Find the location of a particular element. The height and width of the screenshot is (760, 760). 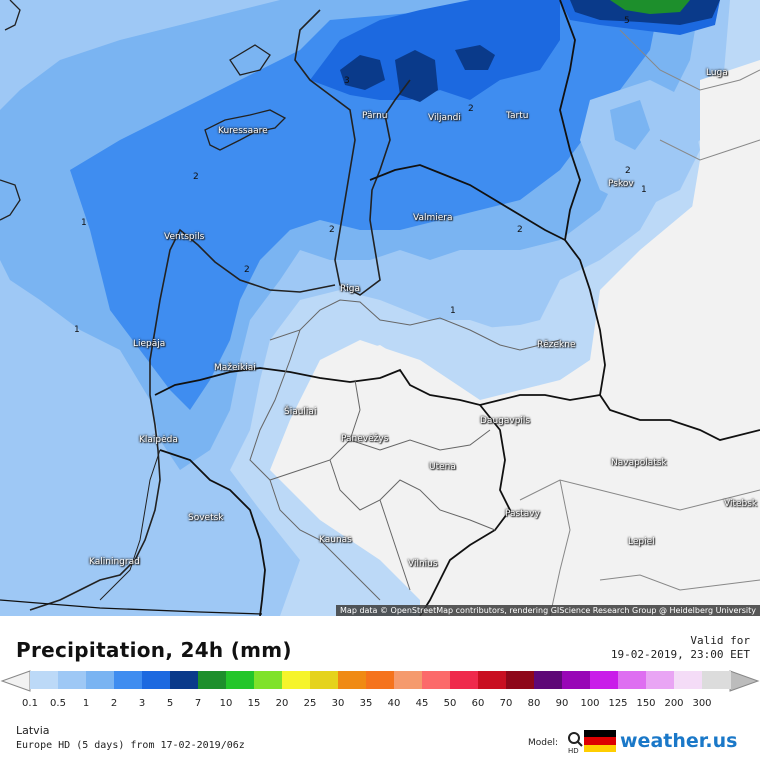

city-lepiel: Lepiel is located at coordinates (641, 542).